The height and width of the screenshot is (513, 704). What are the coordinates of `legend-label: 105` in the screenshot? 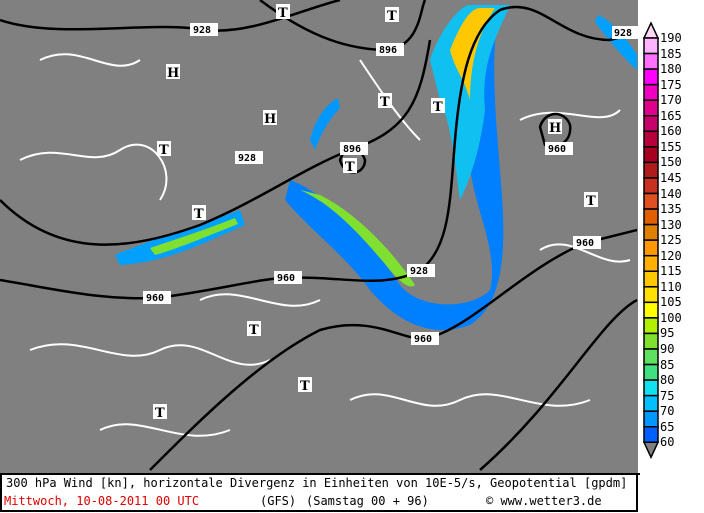 It's located at (671, 302).